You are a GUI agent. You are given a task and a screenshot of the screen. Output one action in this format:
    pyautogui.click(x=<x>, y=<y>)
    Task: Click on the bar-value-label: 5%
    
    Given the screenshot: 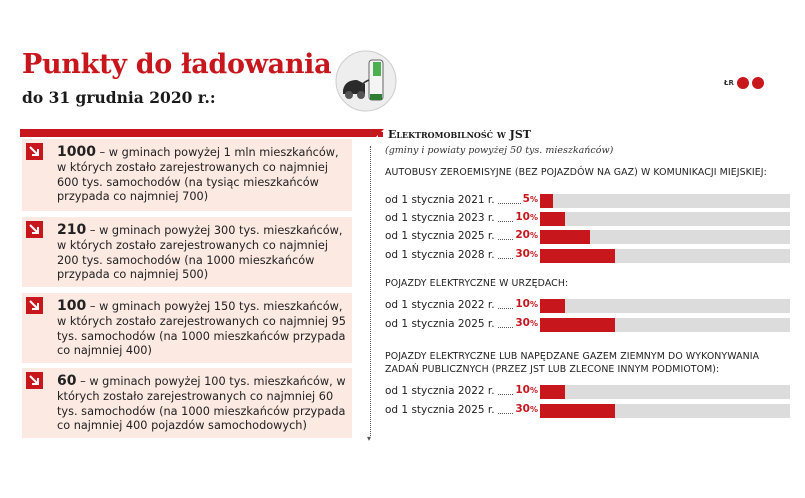 What is the action you would take?
    pyautogui.click(x=530, y=199)
    